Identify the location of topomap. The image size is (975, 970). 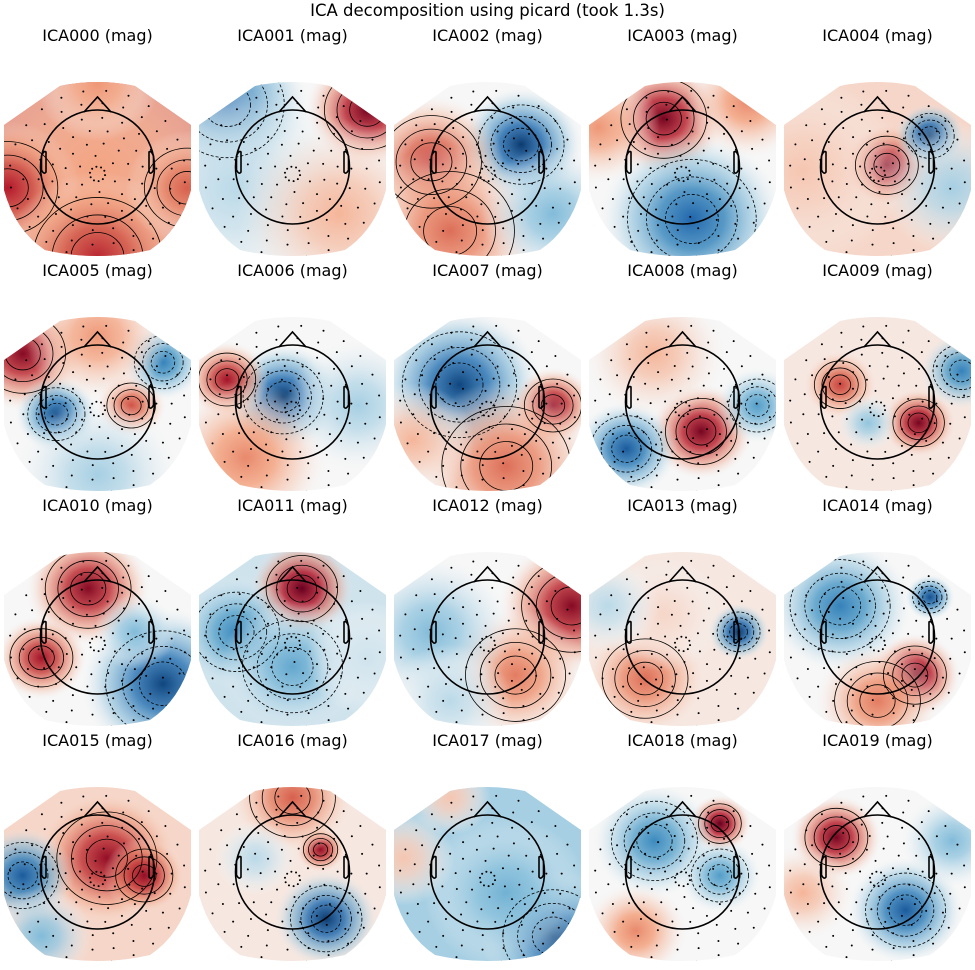
(97, 169).